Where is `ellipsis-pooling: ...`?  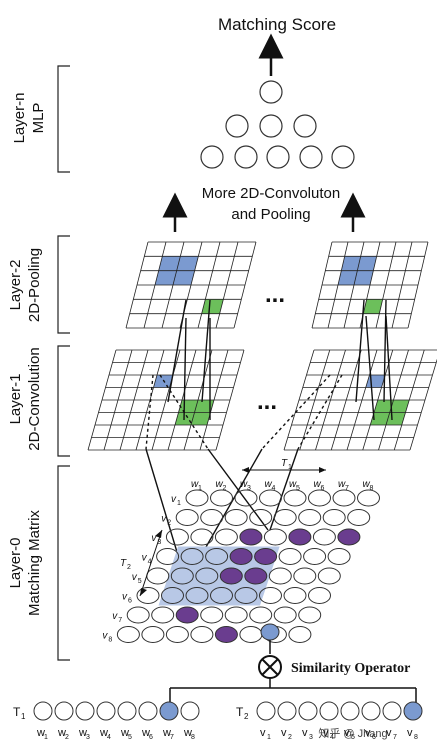 ellipsis-pooling: ... is located at coordinates (275, 294).